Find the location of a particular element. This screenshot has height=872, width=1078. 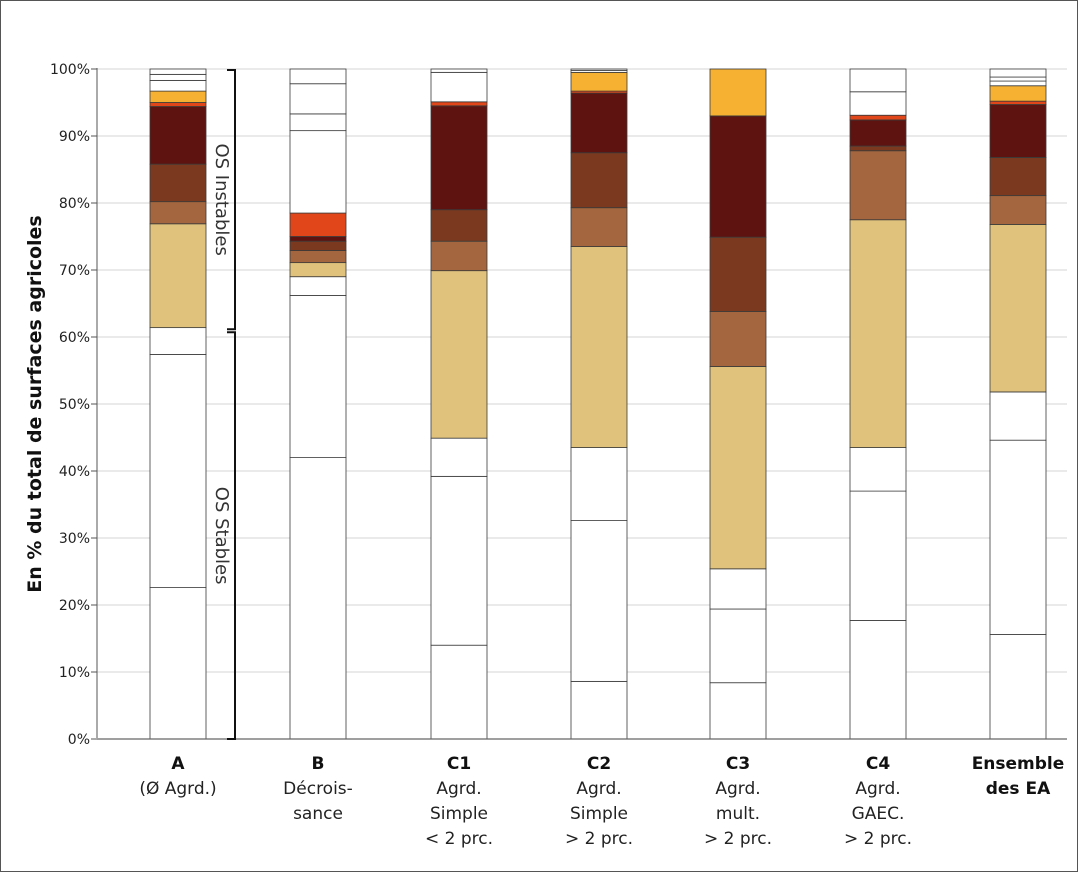

category-label-code: A is located at coordinates (178, 764).